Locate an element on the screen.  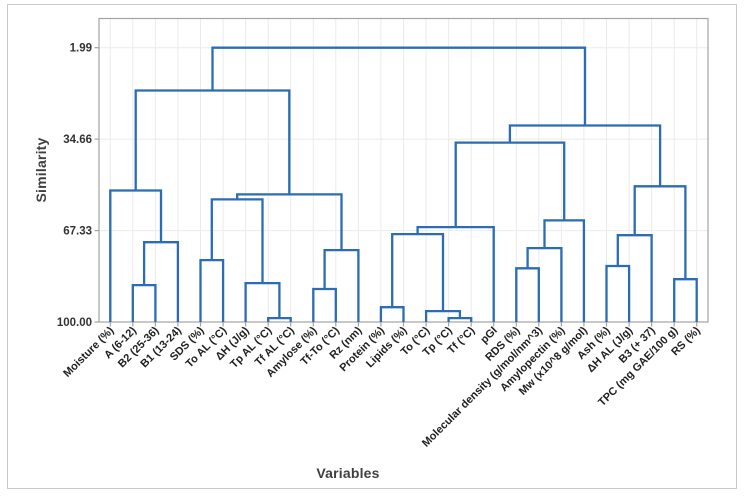
y-tick-label: 34.66 is located at coordinates (77, 140).